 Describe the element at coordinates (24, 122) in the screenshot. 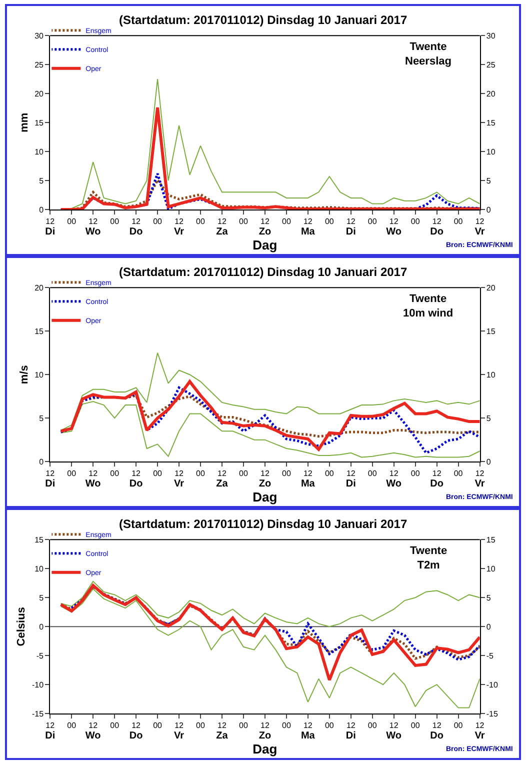

I see `y-axis-title: mm` at that location.